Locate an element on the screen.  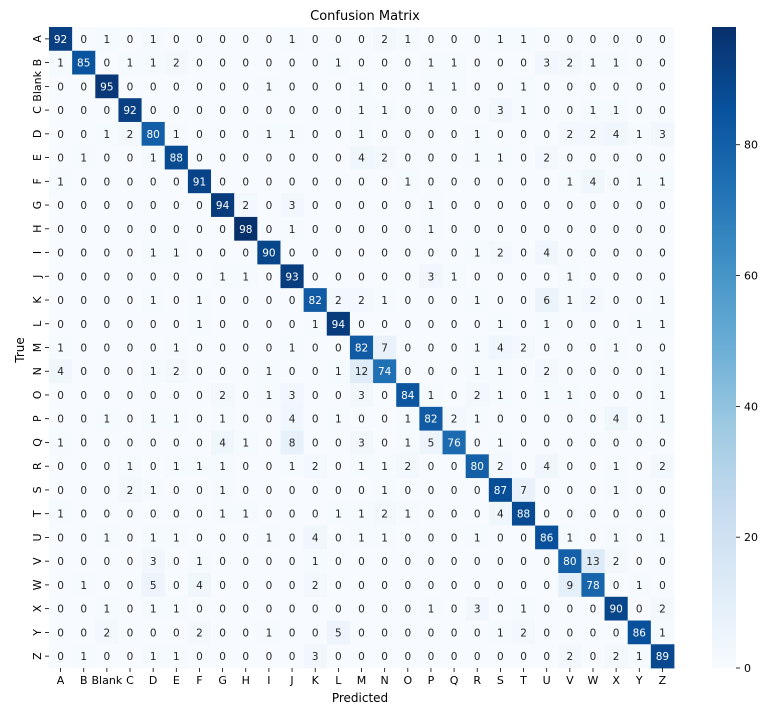
y-tick-label: H is located at coordinates (37, 229).